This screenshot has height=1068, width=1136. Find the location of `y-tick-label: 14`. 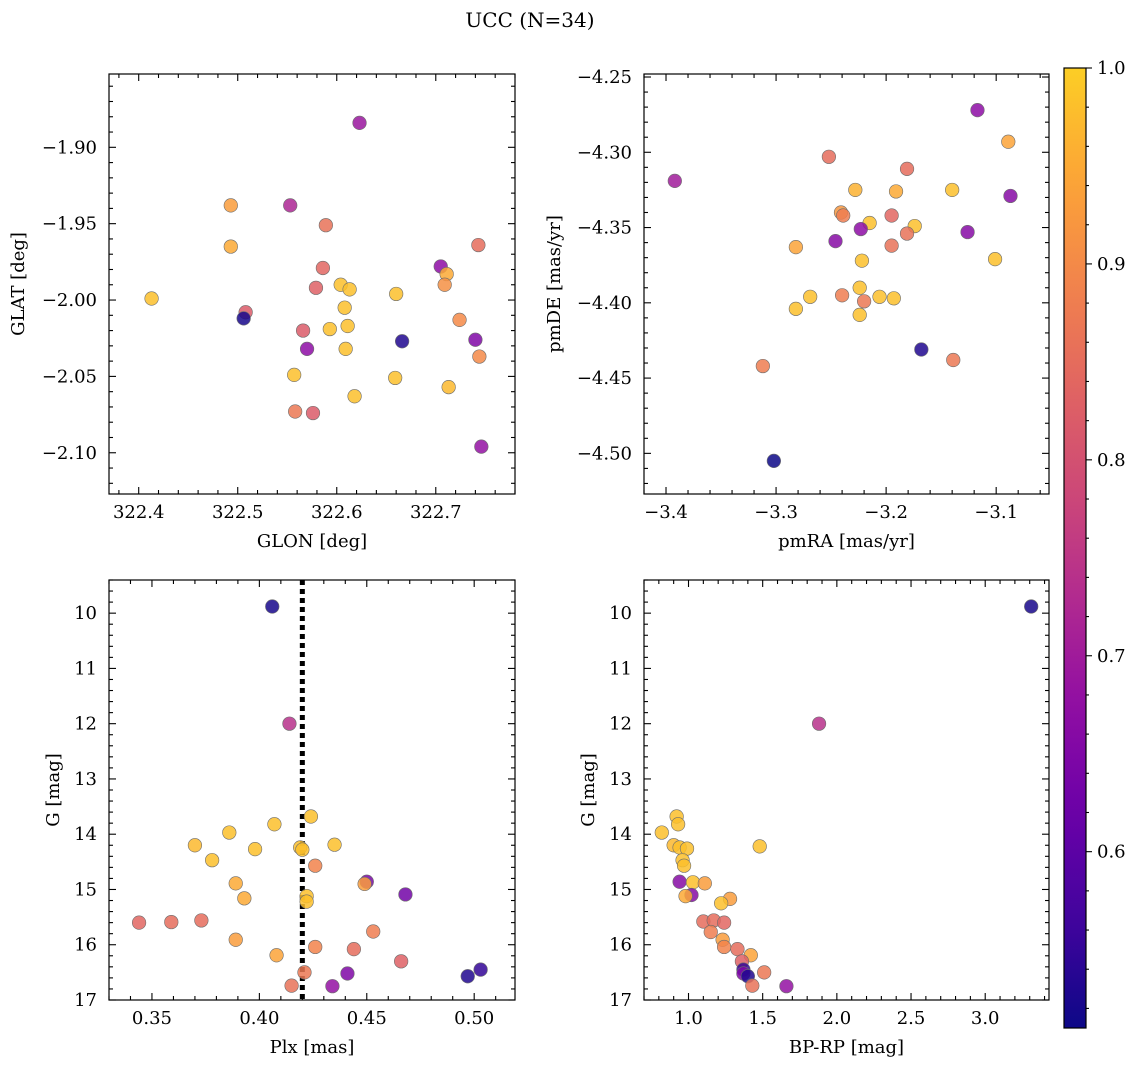

y-tick-label: 14 is located at coordinates (85, 834).